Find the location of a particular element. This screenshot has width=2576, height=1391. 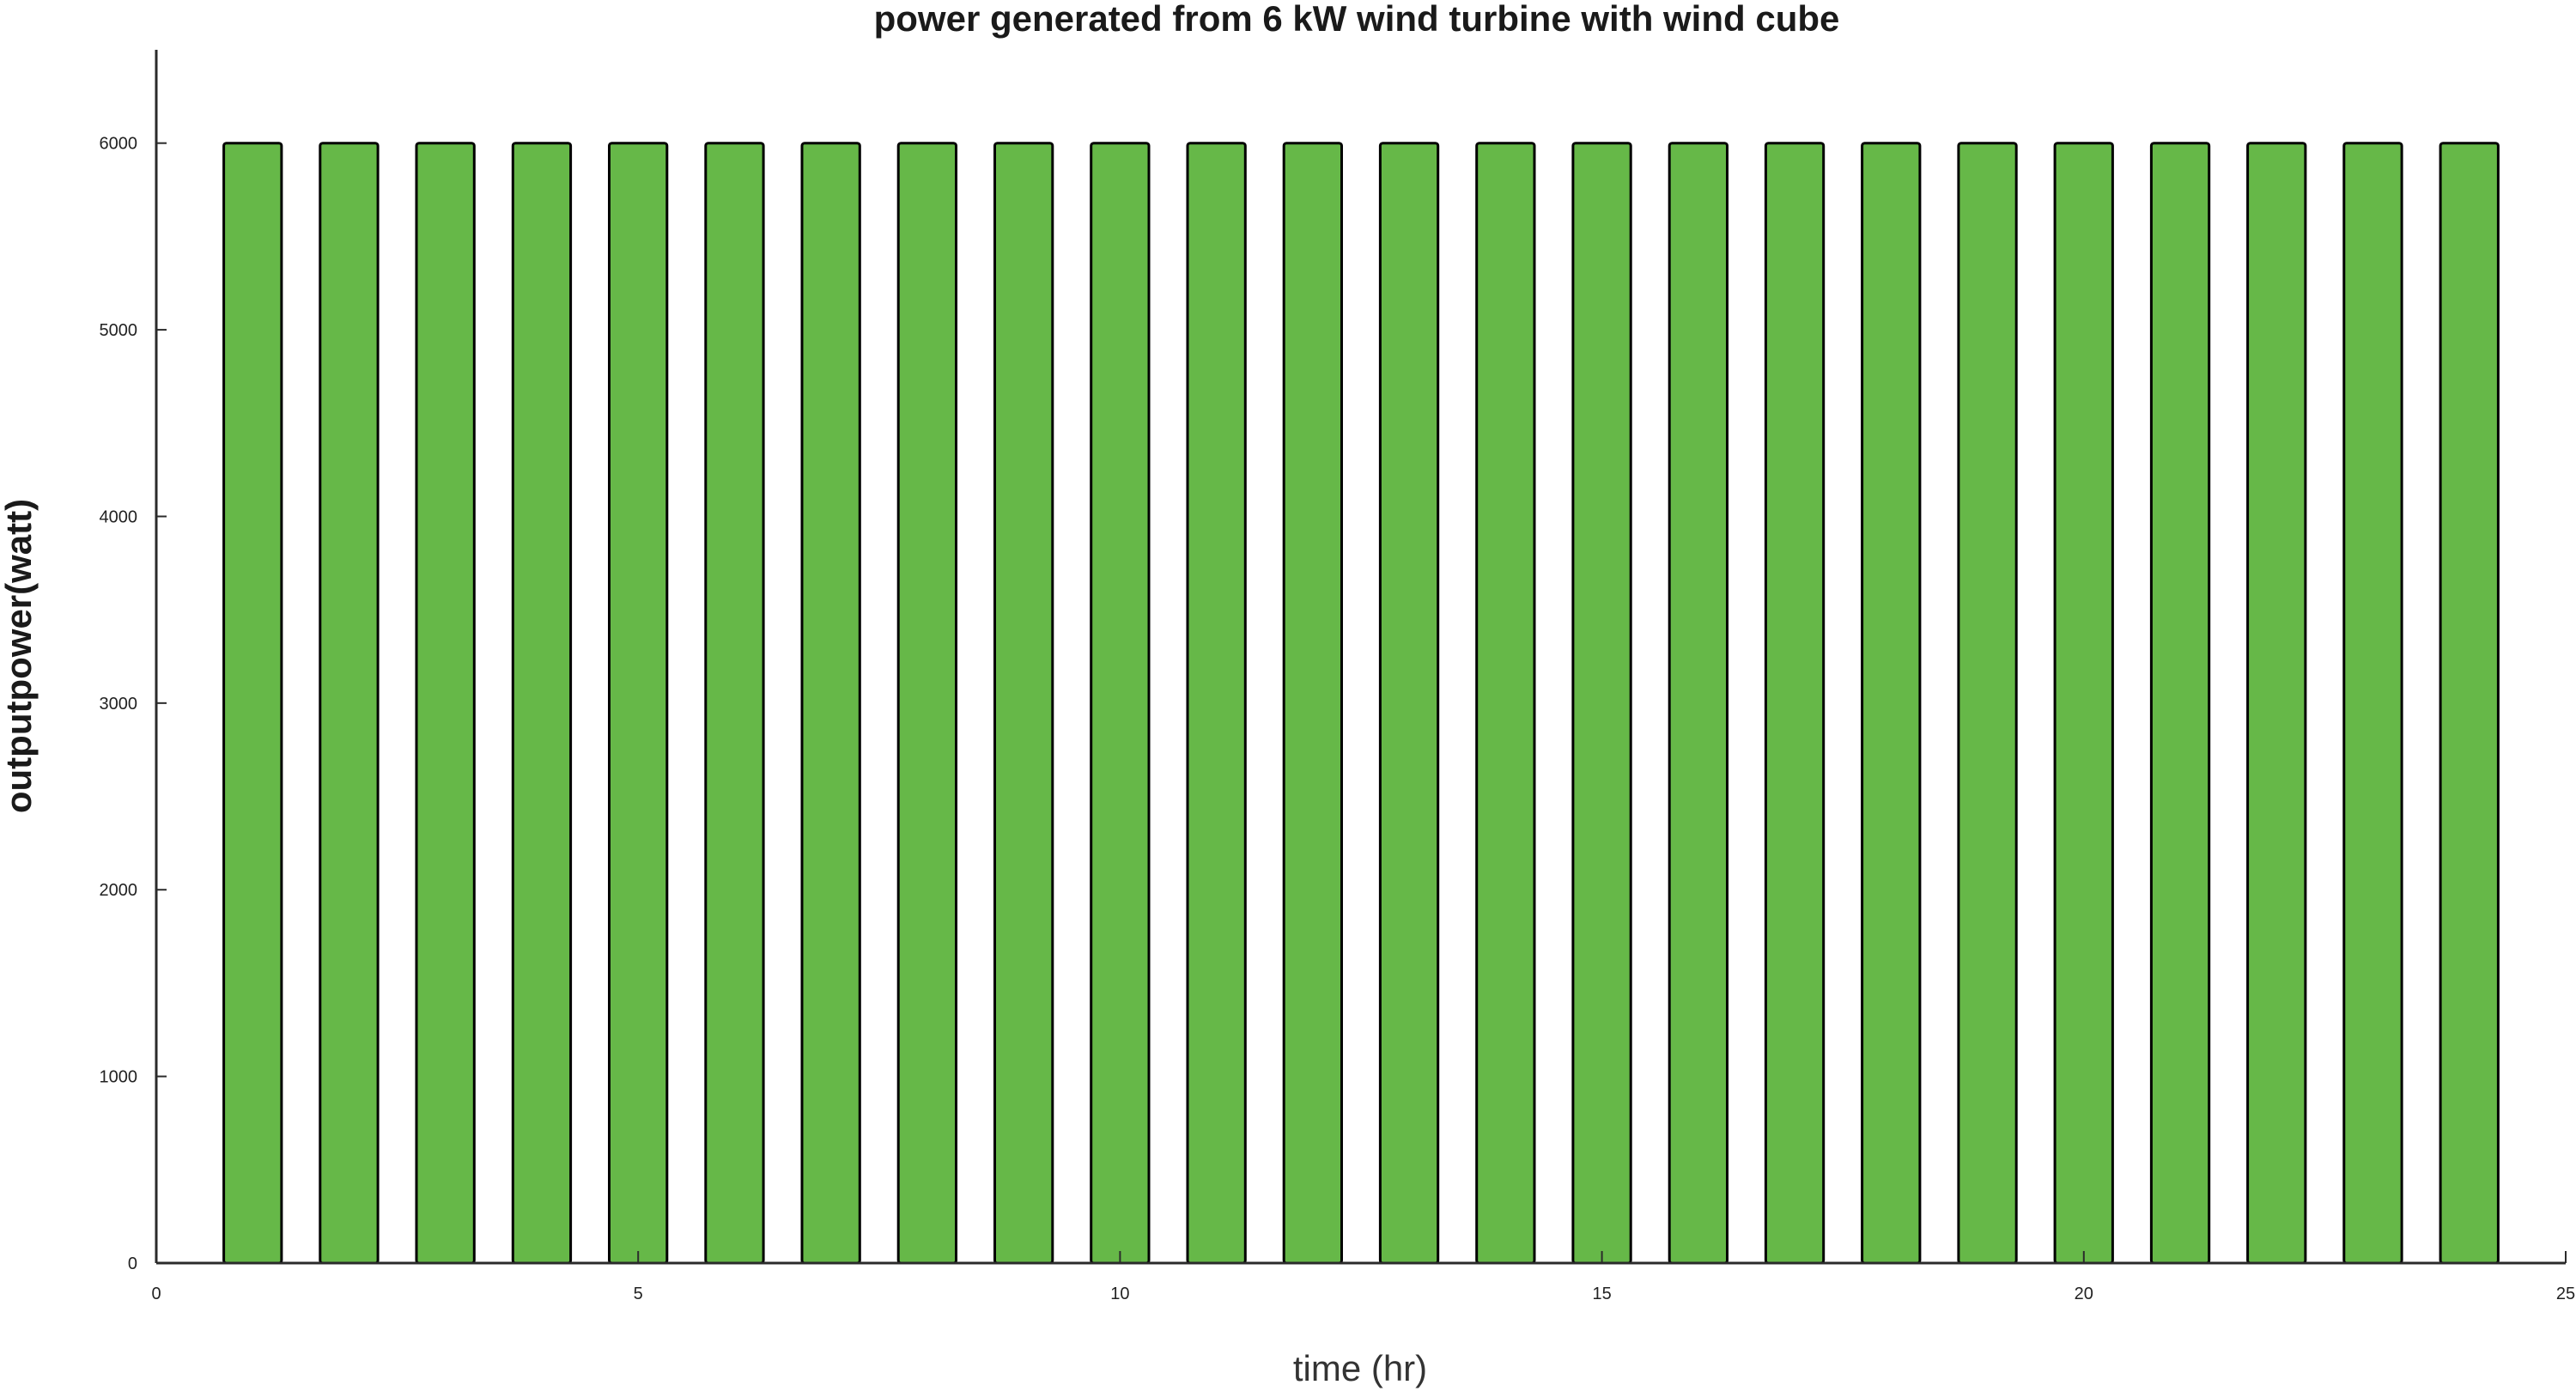

y-tick-label-1000: 1000 is located at coordinates (119, 1077).